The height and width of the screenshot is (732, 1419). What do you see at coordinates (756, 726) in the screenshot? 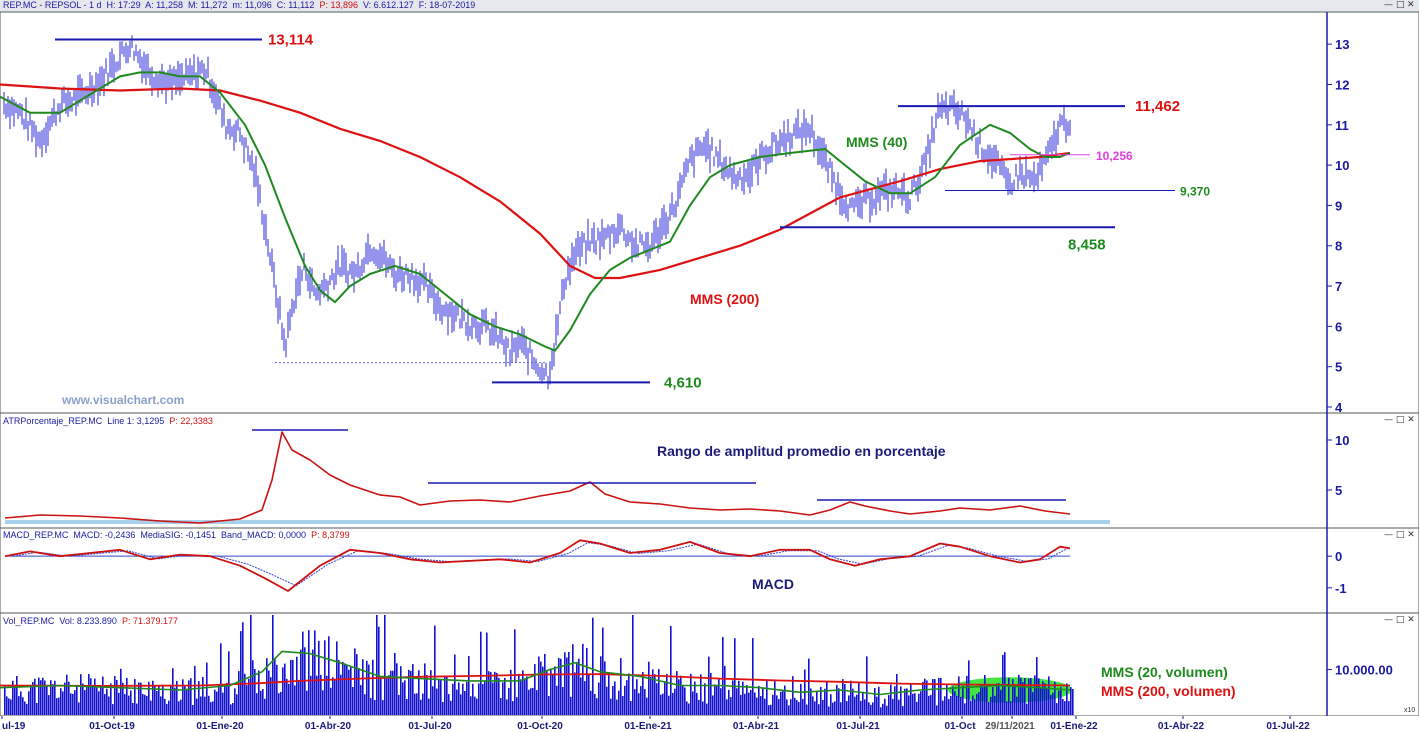
I see `x-tick-label: 01-Abr-21` at bounding box center [756, 726].